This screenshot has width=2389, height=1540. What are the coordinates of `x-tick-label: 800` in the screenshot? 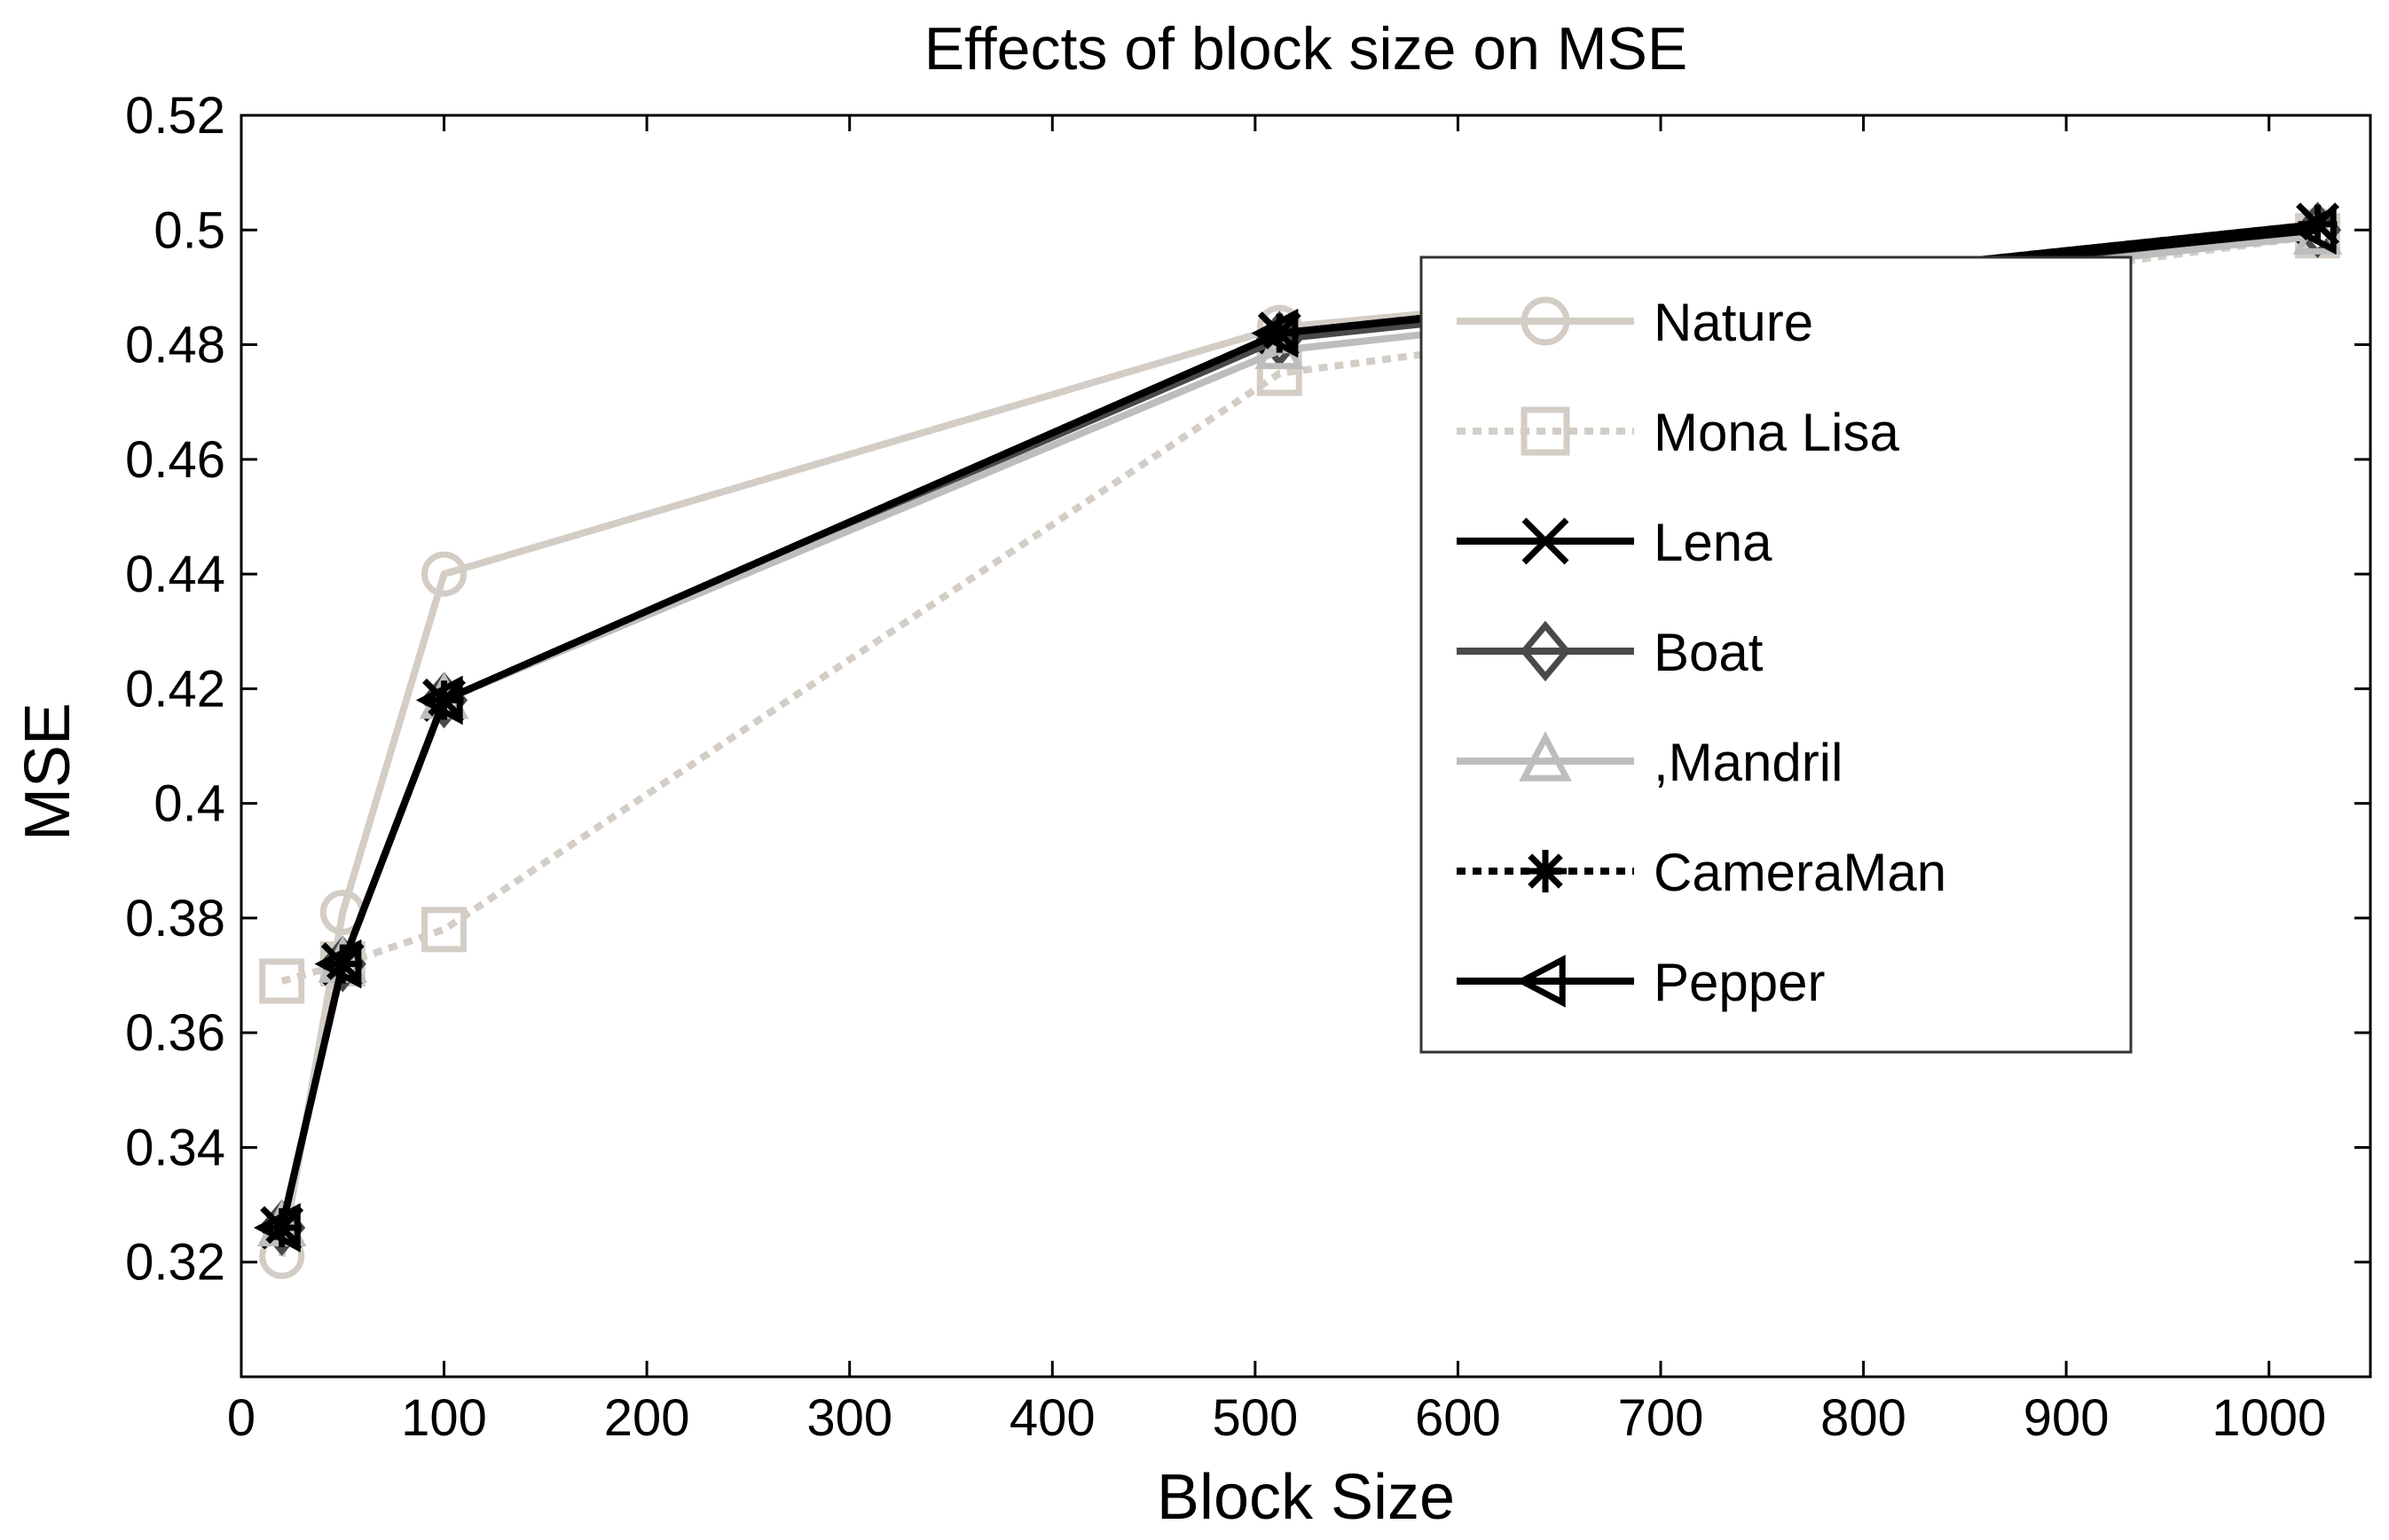 It's located at (1863, 1418).